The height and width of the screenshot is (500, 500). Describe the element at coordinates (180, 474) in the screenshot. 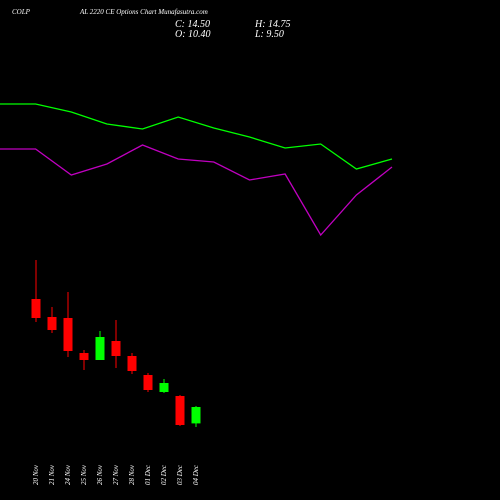

I see `x-tick-label: 03 Dec` at that location.